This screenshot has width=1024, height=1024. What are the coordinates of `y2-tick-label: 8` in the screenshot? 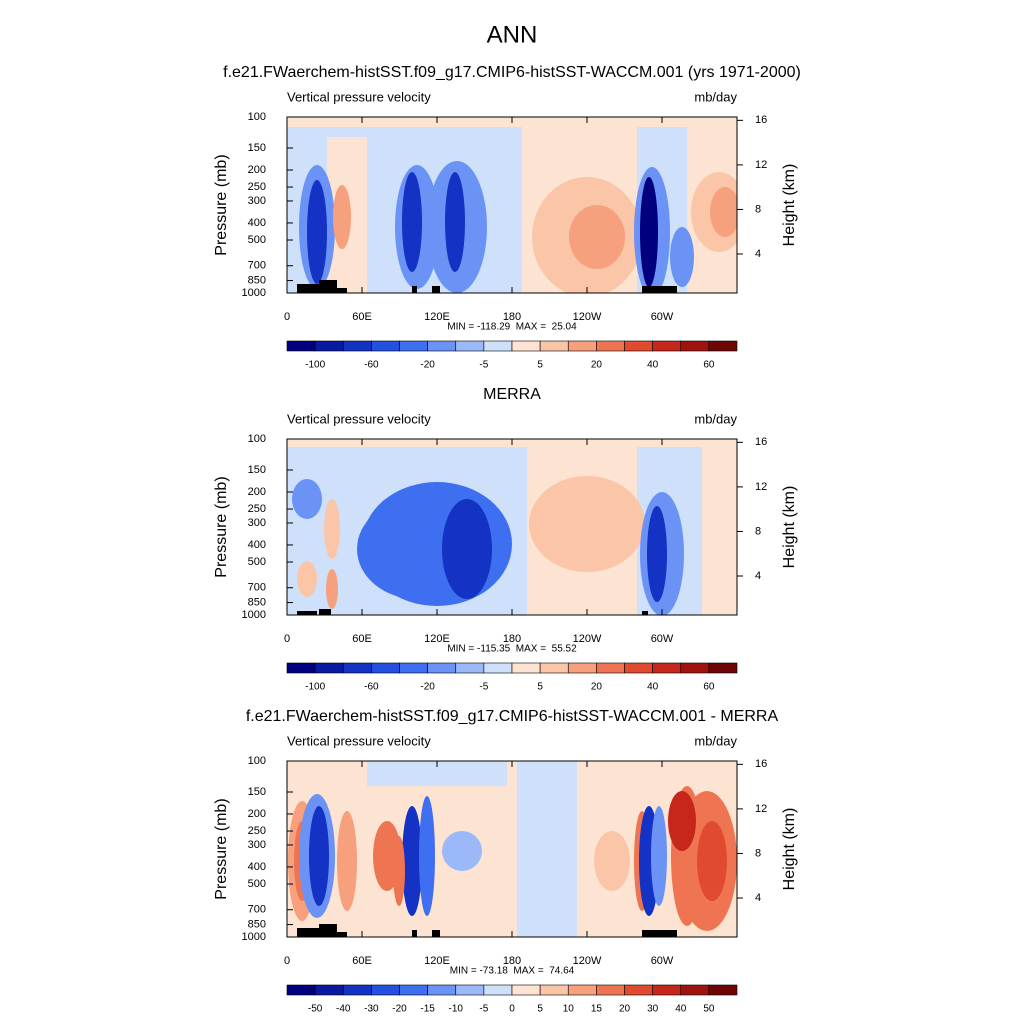 It's located at (758, 531).